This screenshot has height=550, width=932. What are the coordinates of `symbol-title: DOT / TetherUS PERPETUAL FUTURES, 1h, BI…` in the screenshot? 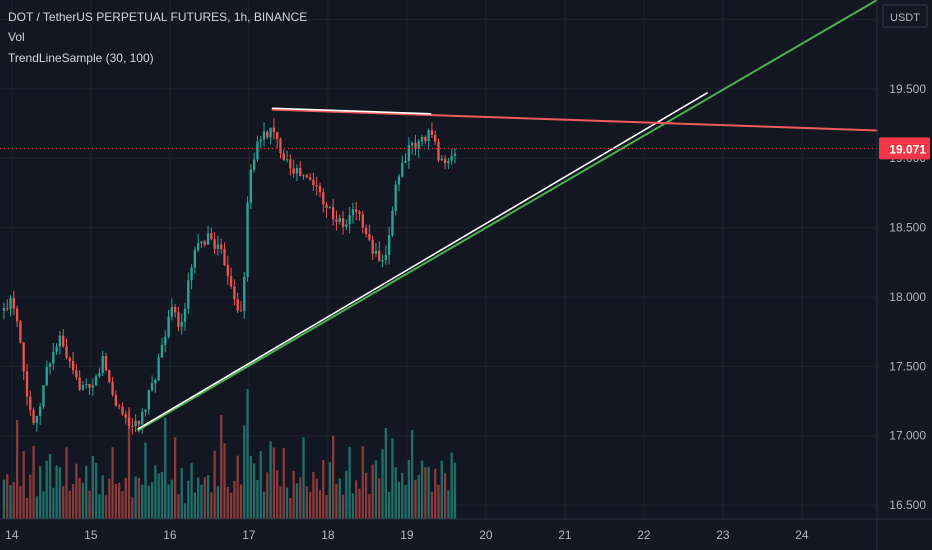 It's located at (158, 17).